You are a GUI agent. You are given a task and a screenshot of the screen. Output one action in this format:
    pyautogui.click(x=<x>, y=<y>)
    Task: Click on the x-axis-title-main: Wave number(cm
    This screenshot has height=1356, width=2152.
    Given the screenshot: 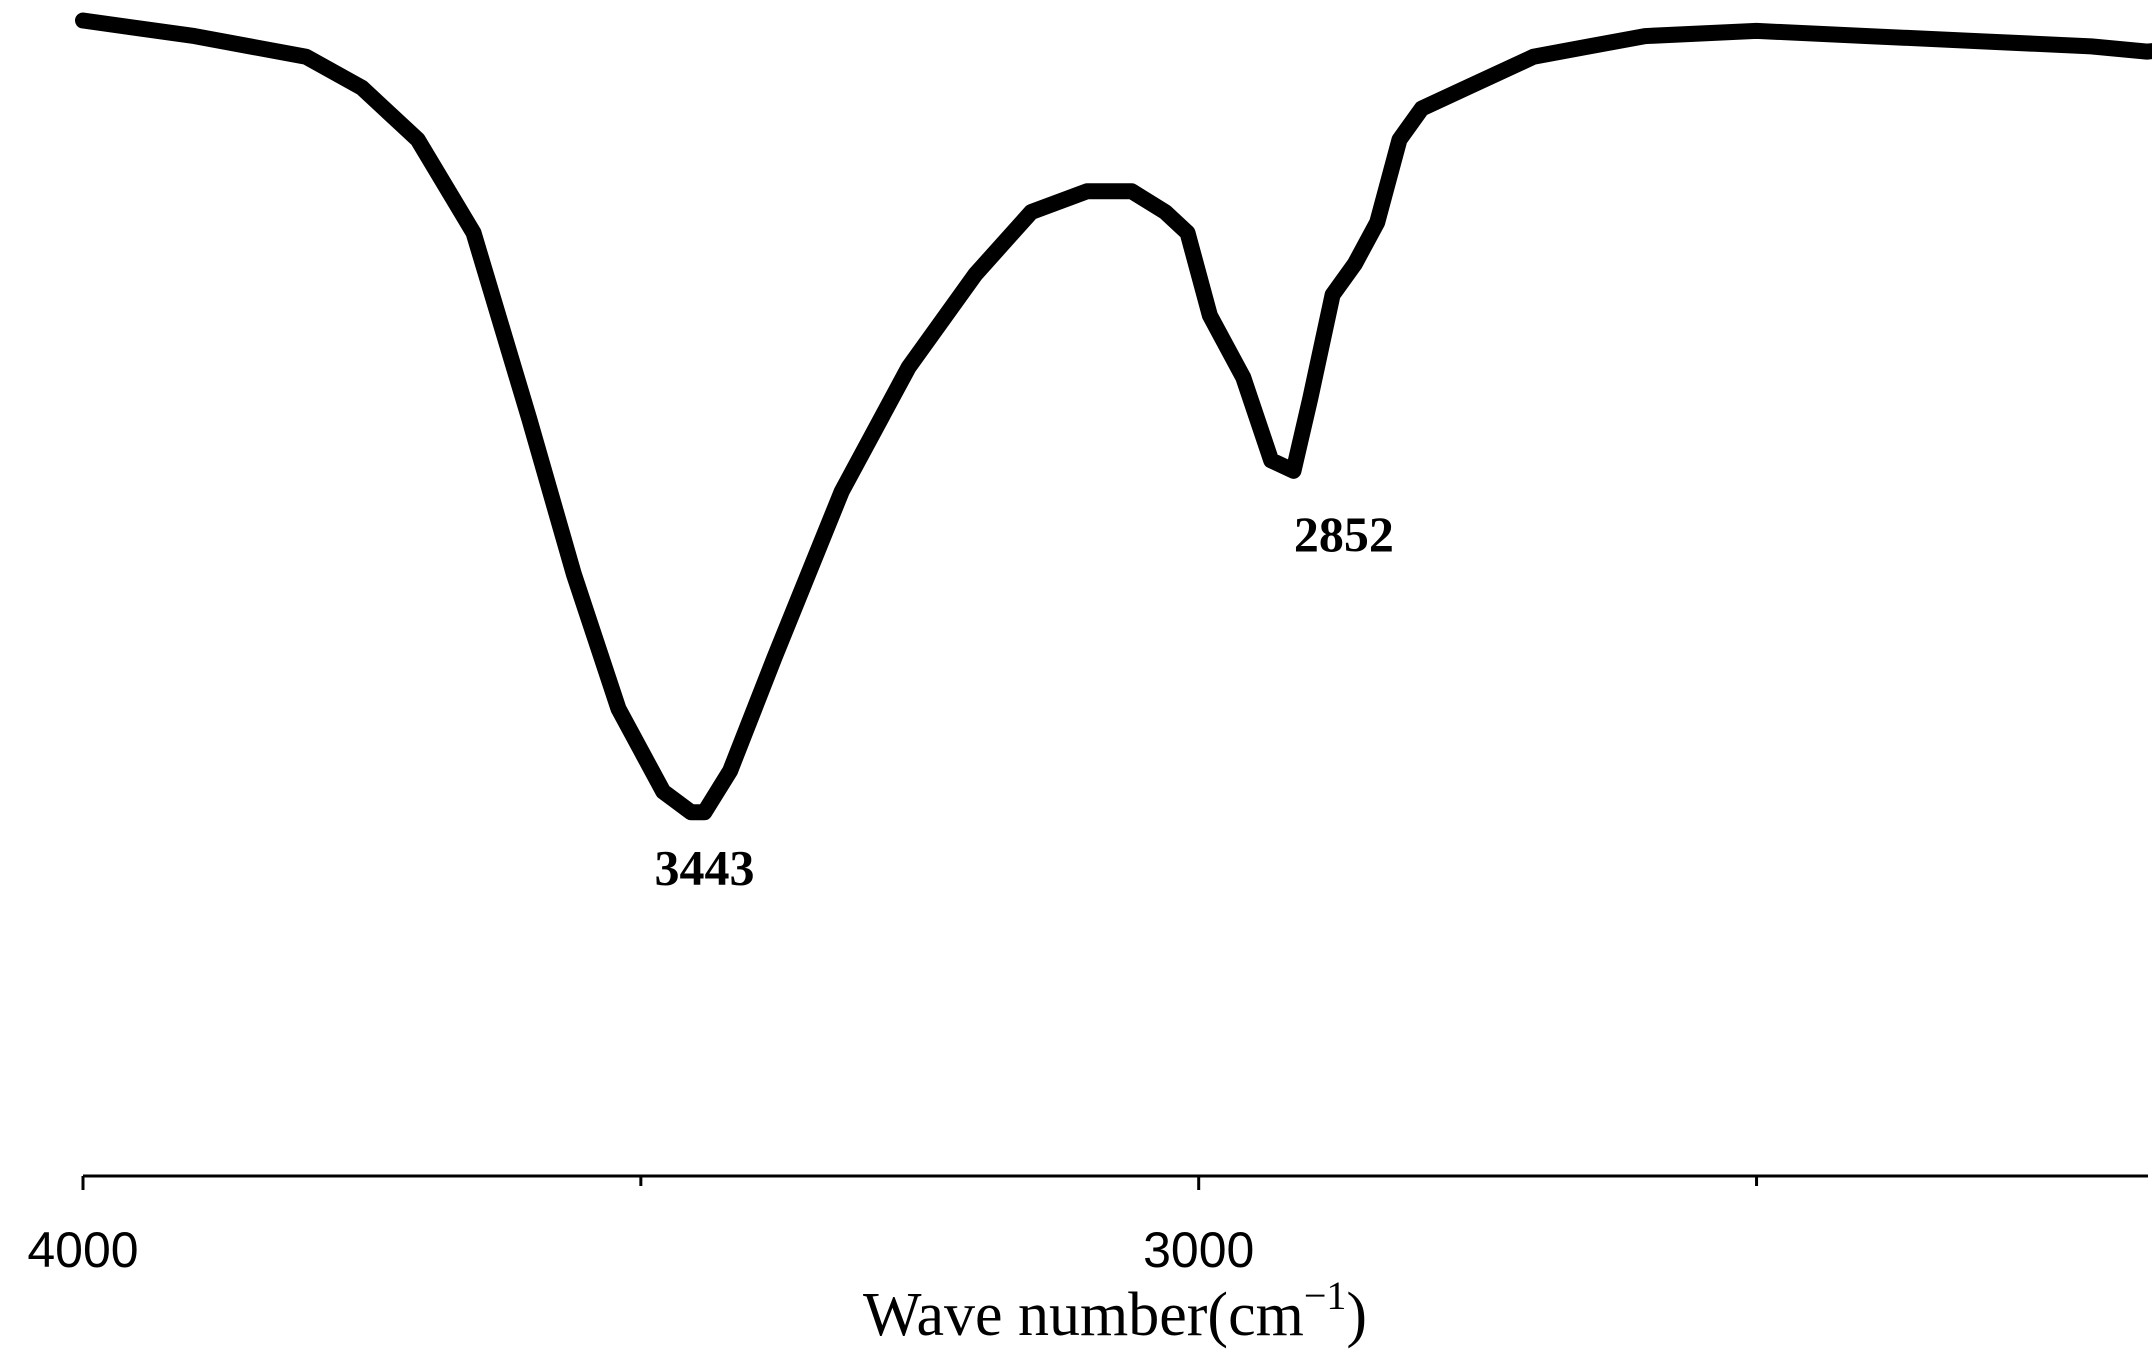 What is the action you would take?
    pyautogui.click(x=1083, y=1315)
    